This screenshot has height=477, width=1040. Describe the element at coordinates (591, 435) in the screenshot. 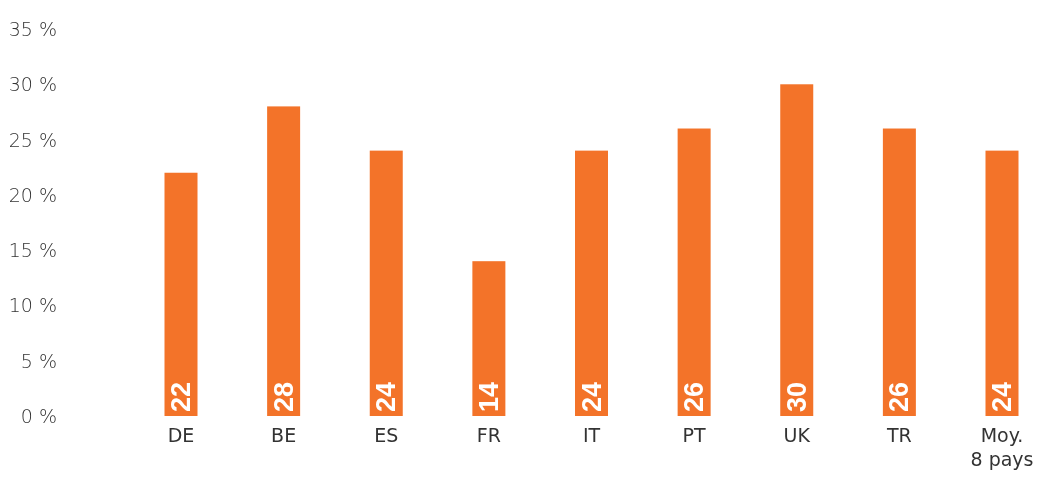

I see `x-tick-label: IT` at that location.